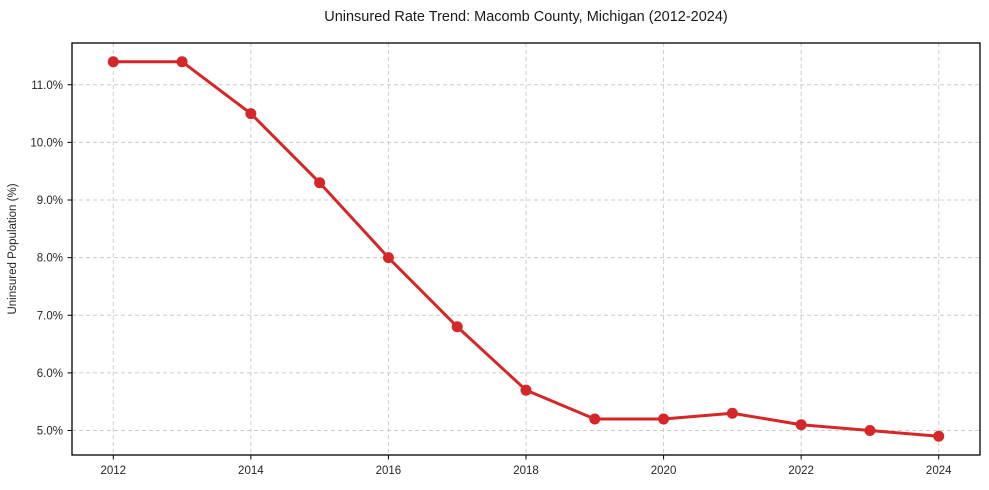  What do you see at coordinates (50, 316) in the screenshot?
I see `y-tick-label: 7.0%` at bounding box center [50, 316].